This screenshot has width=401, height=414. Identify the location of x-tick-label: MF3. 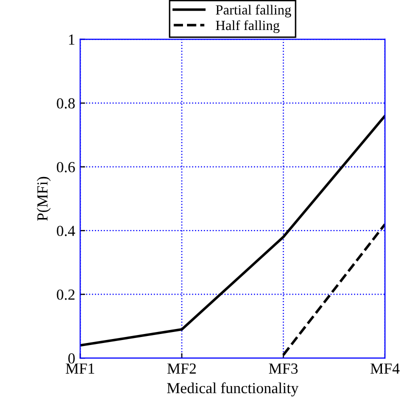
(283, 368).